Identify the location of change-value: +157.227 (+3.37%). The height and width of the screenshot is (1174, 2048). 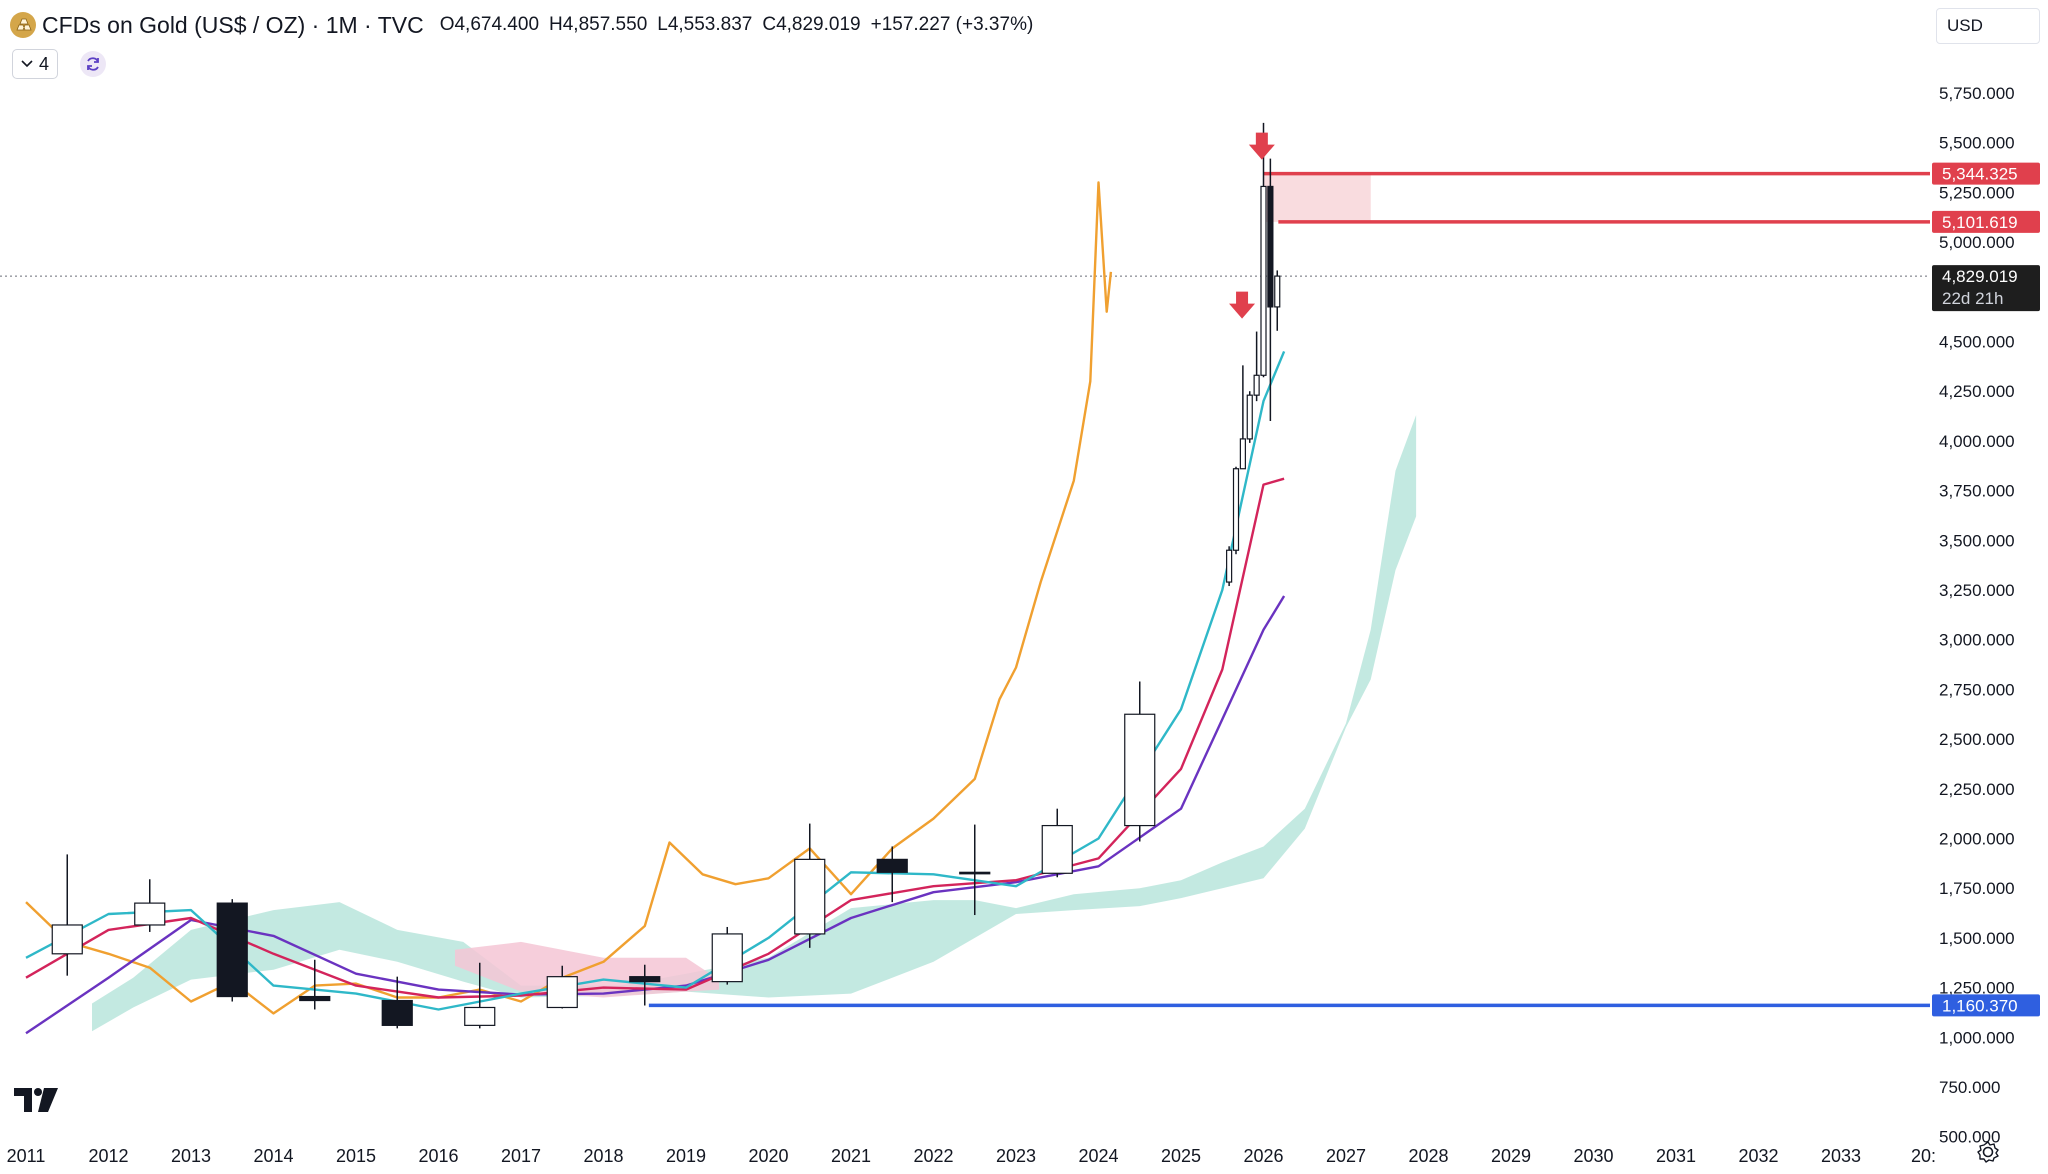
(952, 24).